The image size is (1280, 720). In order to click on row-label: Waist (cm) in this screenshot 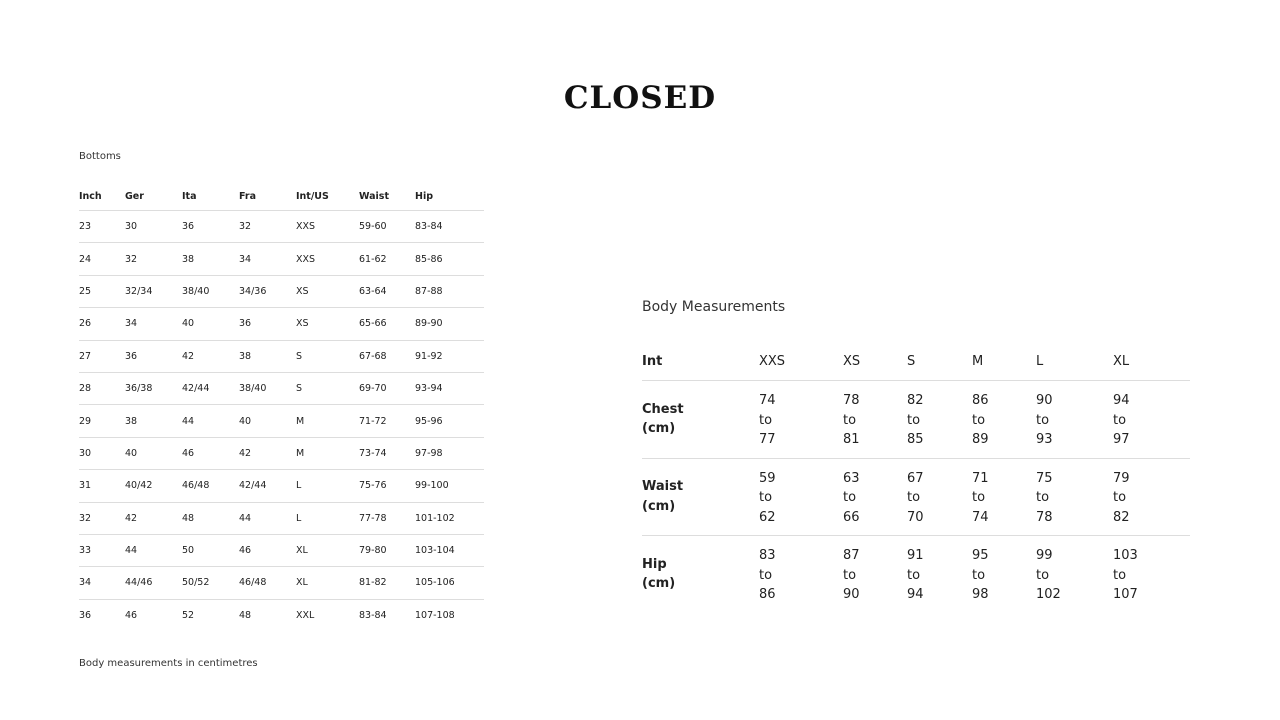, I will do `click(700, 497)`.